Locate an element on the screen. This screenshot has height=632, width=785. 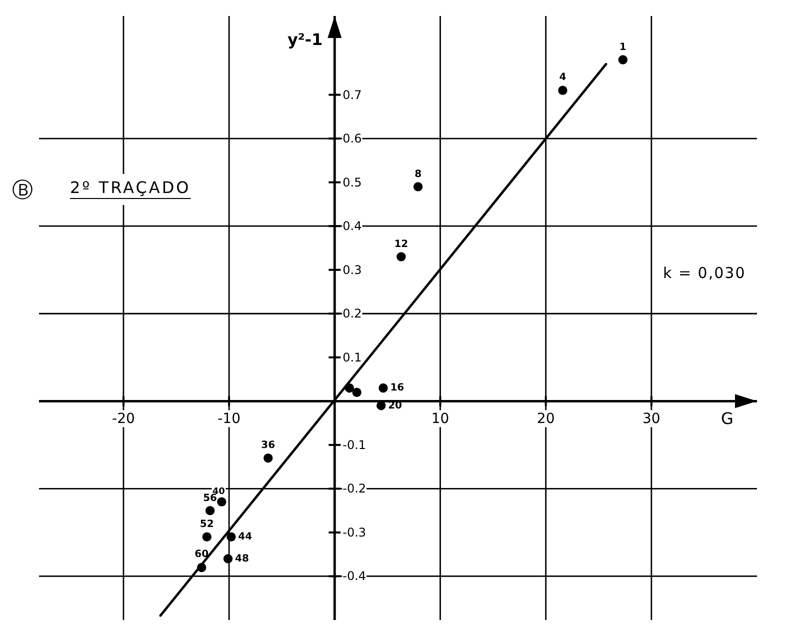
annotation: 16 is located at coordinates (397, 388).